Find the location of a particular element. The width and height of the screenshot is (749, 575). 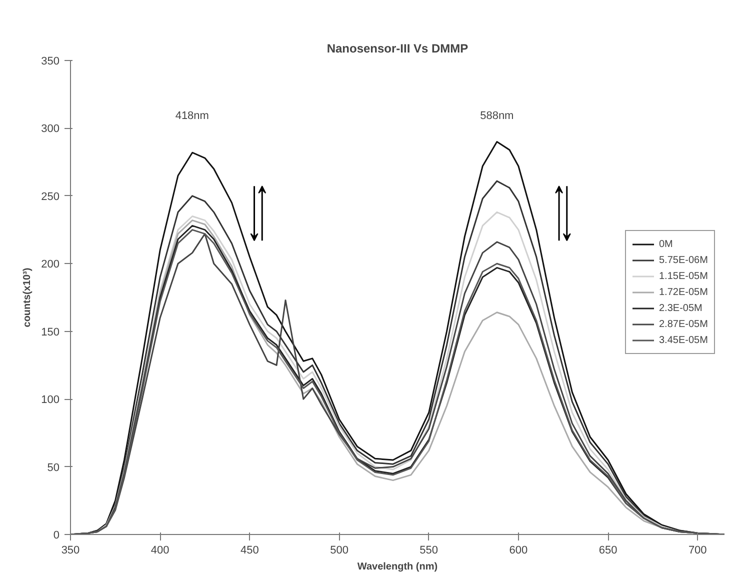

legend-label: 2.3E-05M is located at coordinates (680, 308).